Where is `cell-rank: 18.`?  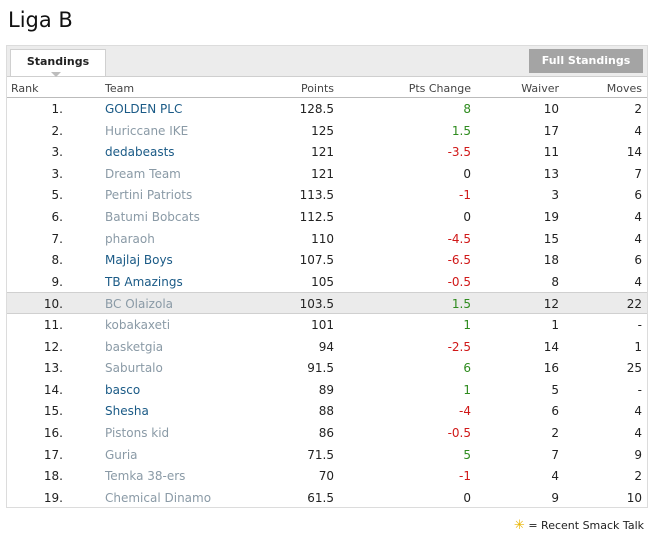
cell-rank: 18. is located at coordinates (53, 476).